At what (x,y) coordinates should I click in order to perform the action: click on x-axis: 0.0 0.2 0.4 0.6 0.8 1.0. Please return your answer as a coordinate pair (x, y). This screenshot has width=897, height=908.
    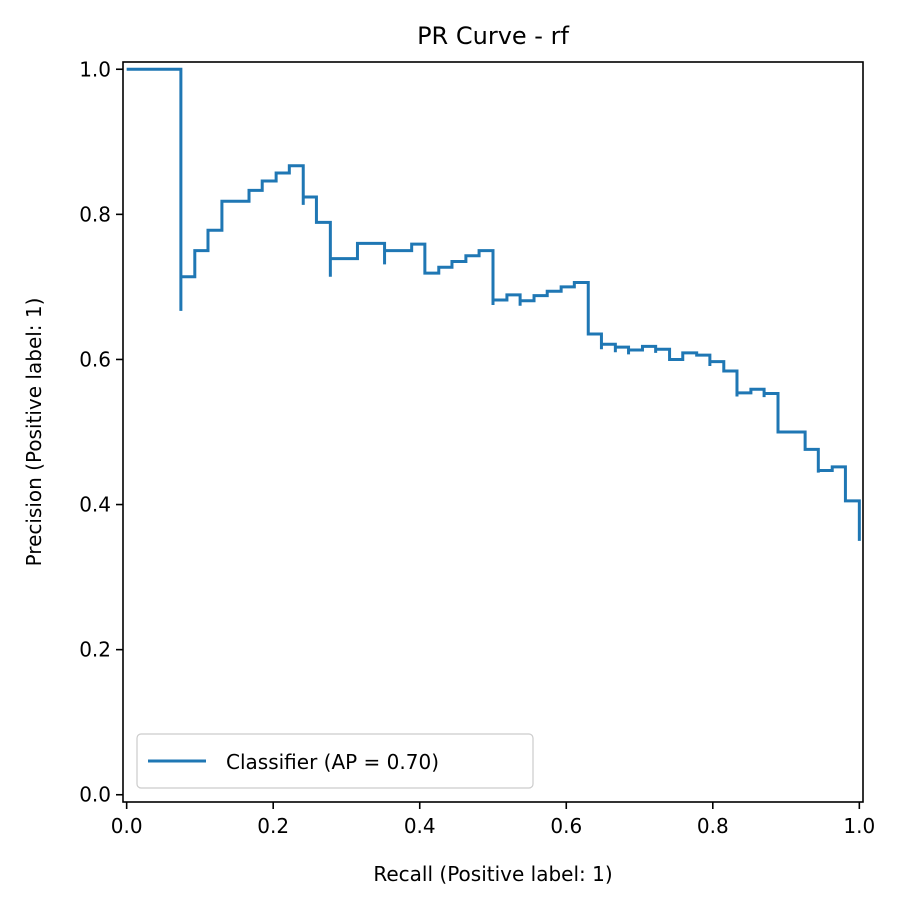
    Looking at the image, I should click on (493, 820).